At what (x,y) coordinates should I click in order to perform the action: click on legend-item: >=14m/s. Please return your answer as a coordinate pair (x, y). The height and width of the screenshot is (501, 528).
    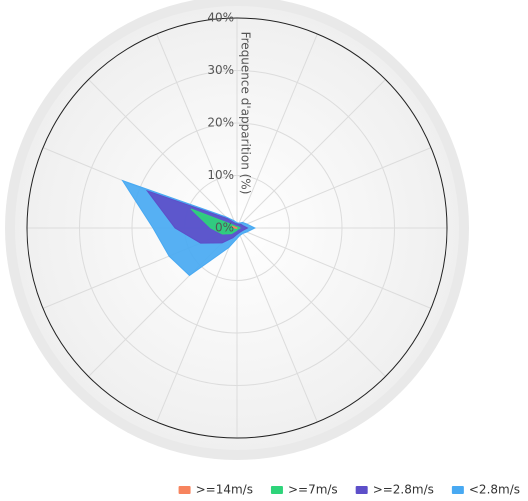
    Looking at the image, I should click on (215, 490).